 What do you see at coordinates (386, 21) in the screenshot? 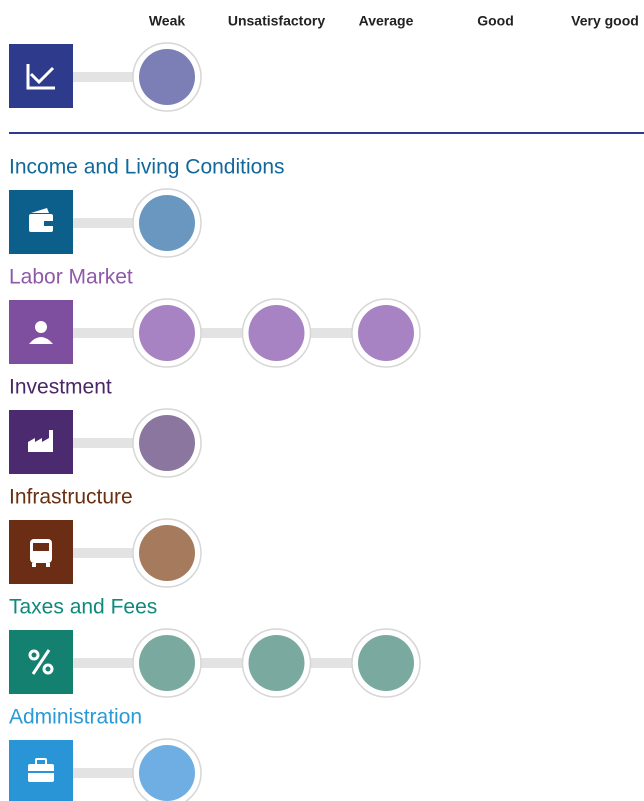
I see `scale-label: Average` at bounding box center [386, 21].